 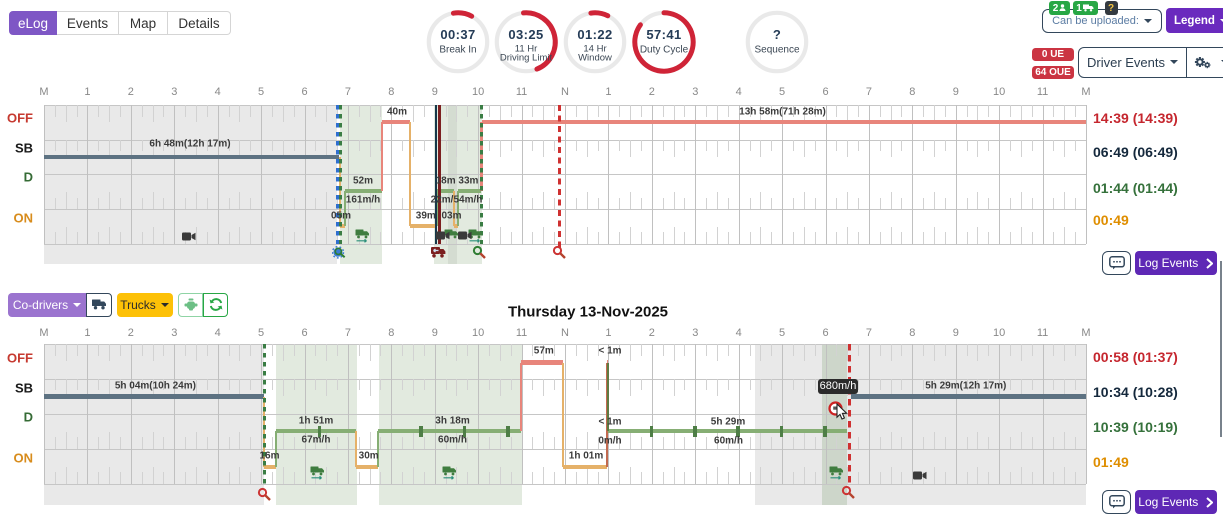 What do you see at coordinates (457, 34) in the screenshot?
I see `svg-text: 00:37` at bounding box center [457, 34].